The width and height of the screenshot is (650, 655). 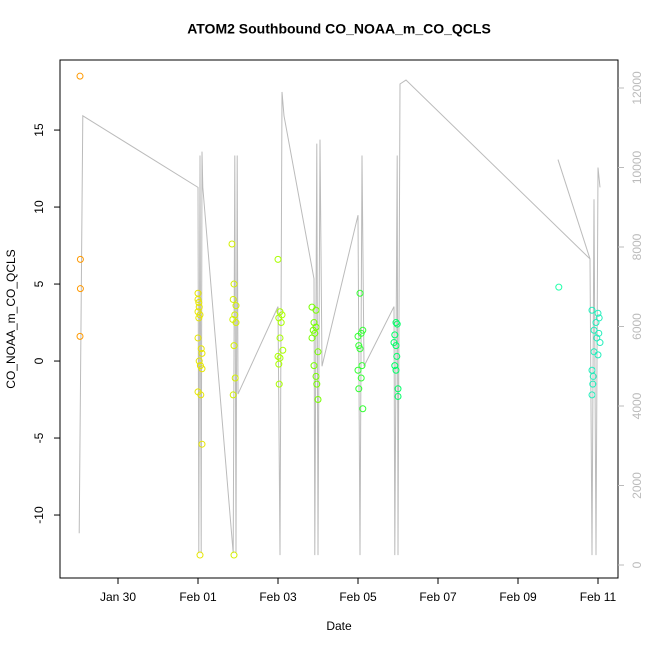 I want to click on y-tick-label: 10, so click(x=39, y=207).